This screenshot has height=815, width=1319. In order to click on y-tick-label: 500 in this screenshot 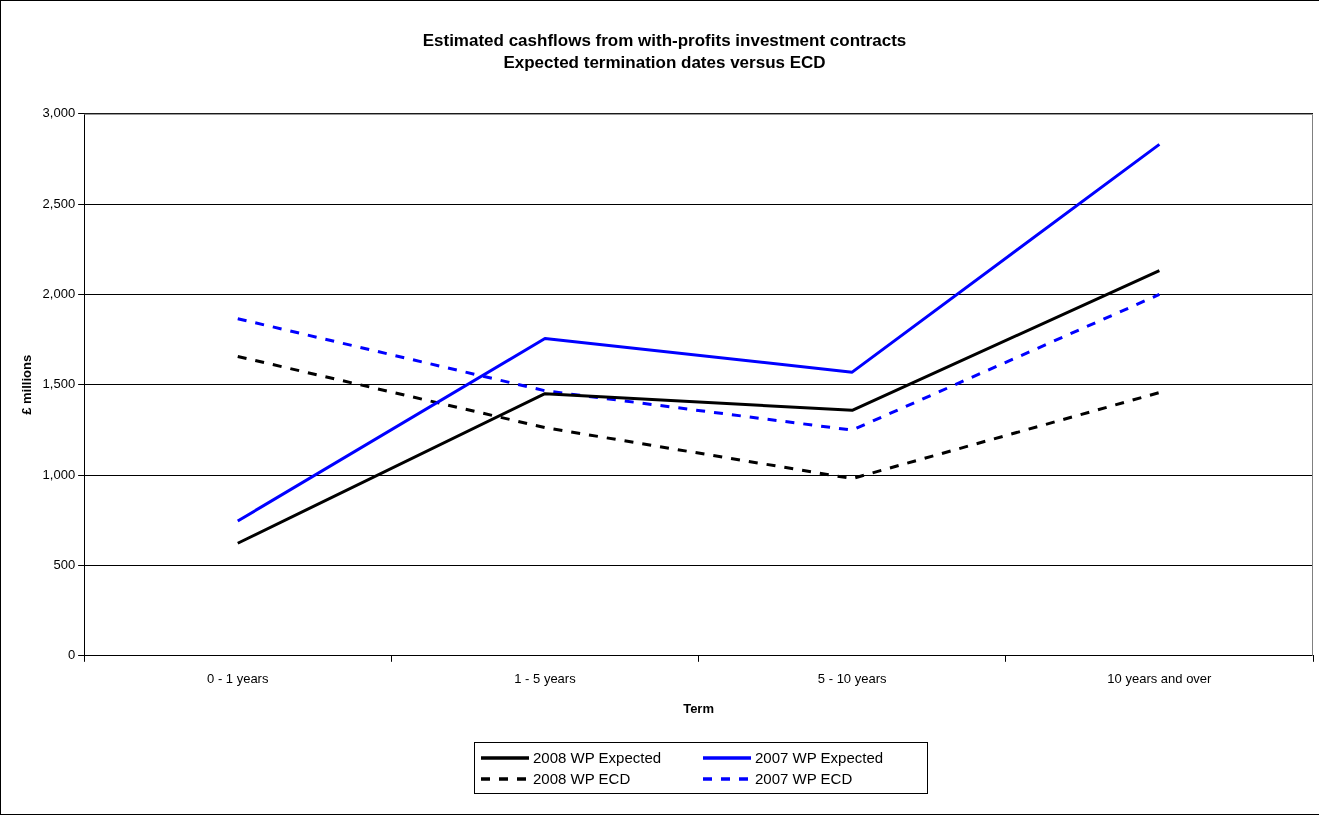, I will do `click(64, 565)`.